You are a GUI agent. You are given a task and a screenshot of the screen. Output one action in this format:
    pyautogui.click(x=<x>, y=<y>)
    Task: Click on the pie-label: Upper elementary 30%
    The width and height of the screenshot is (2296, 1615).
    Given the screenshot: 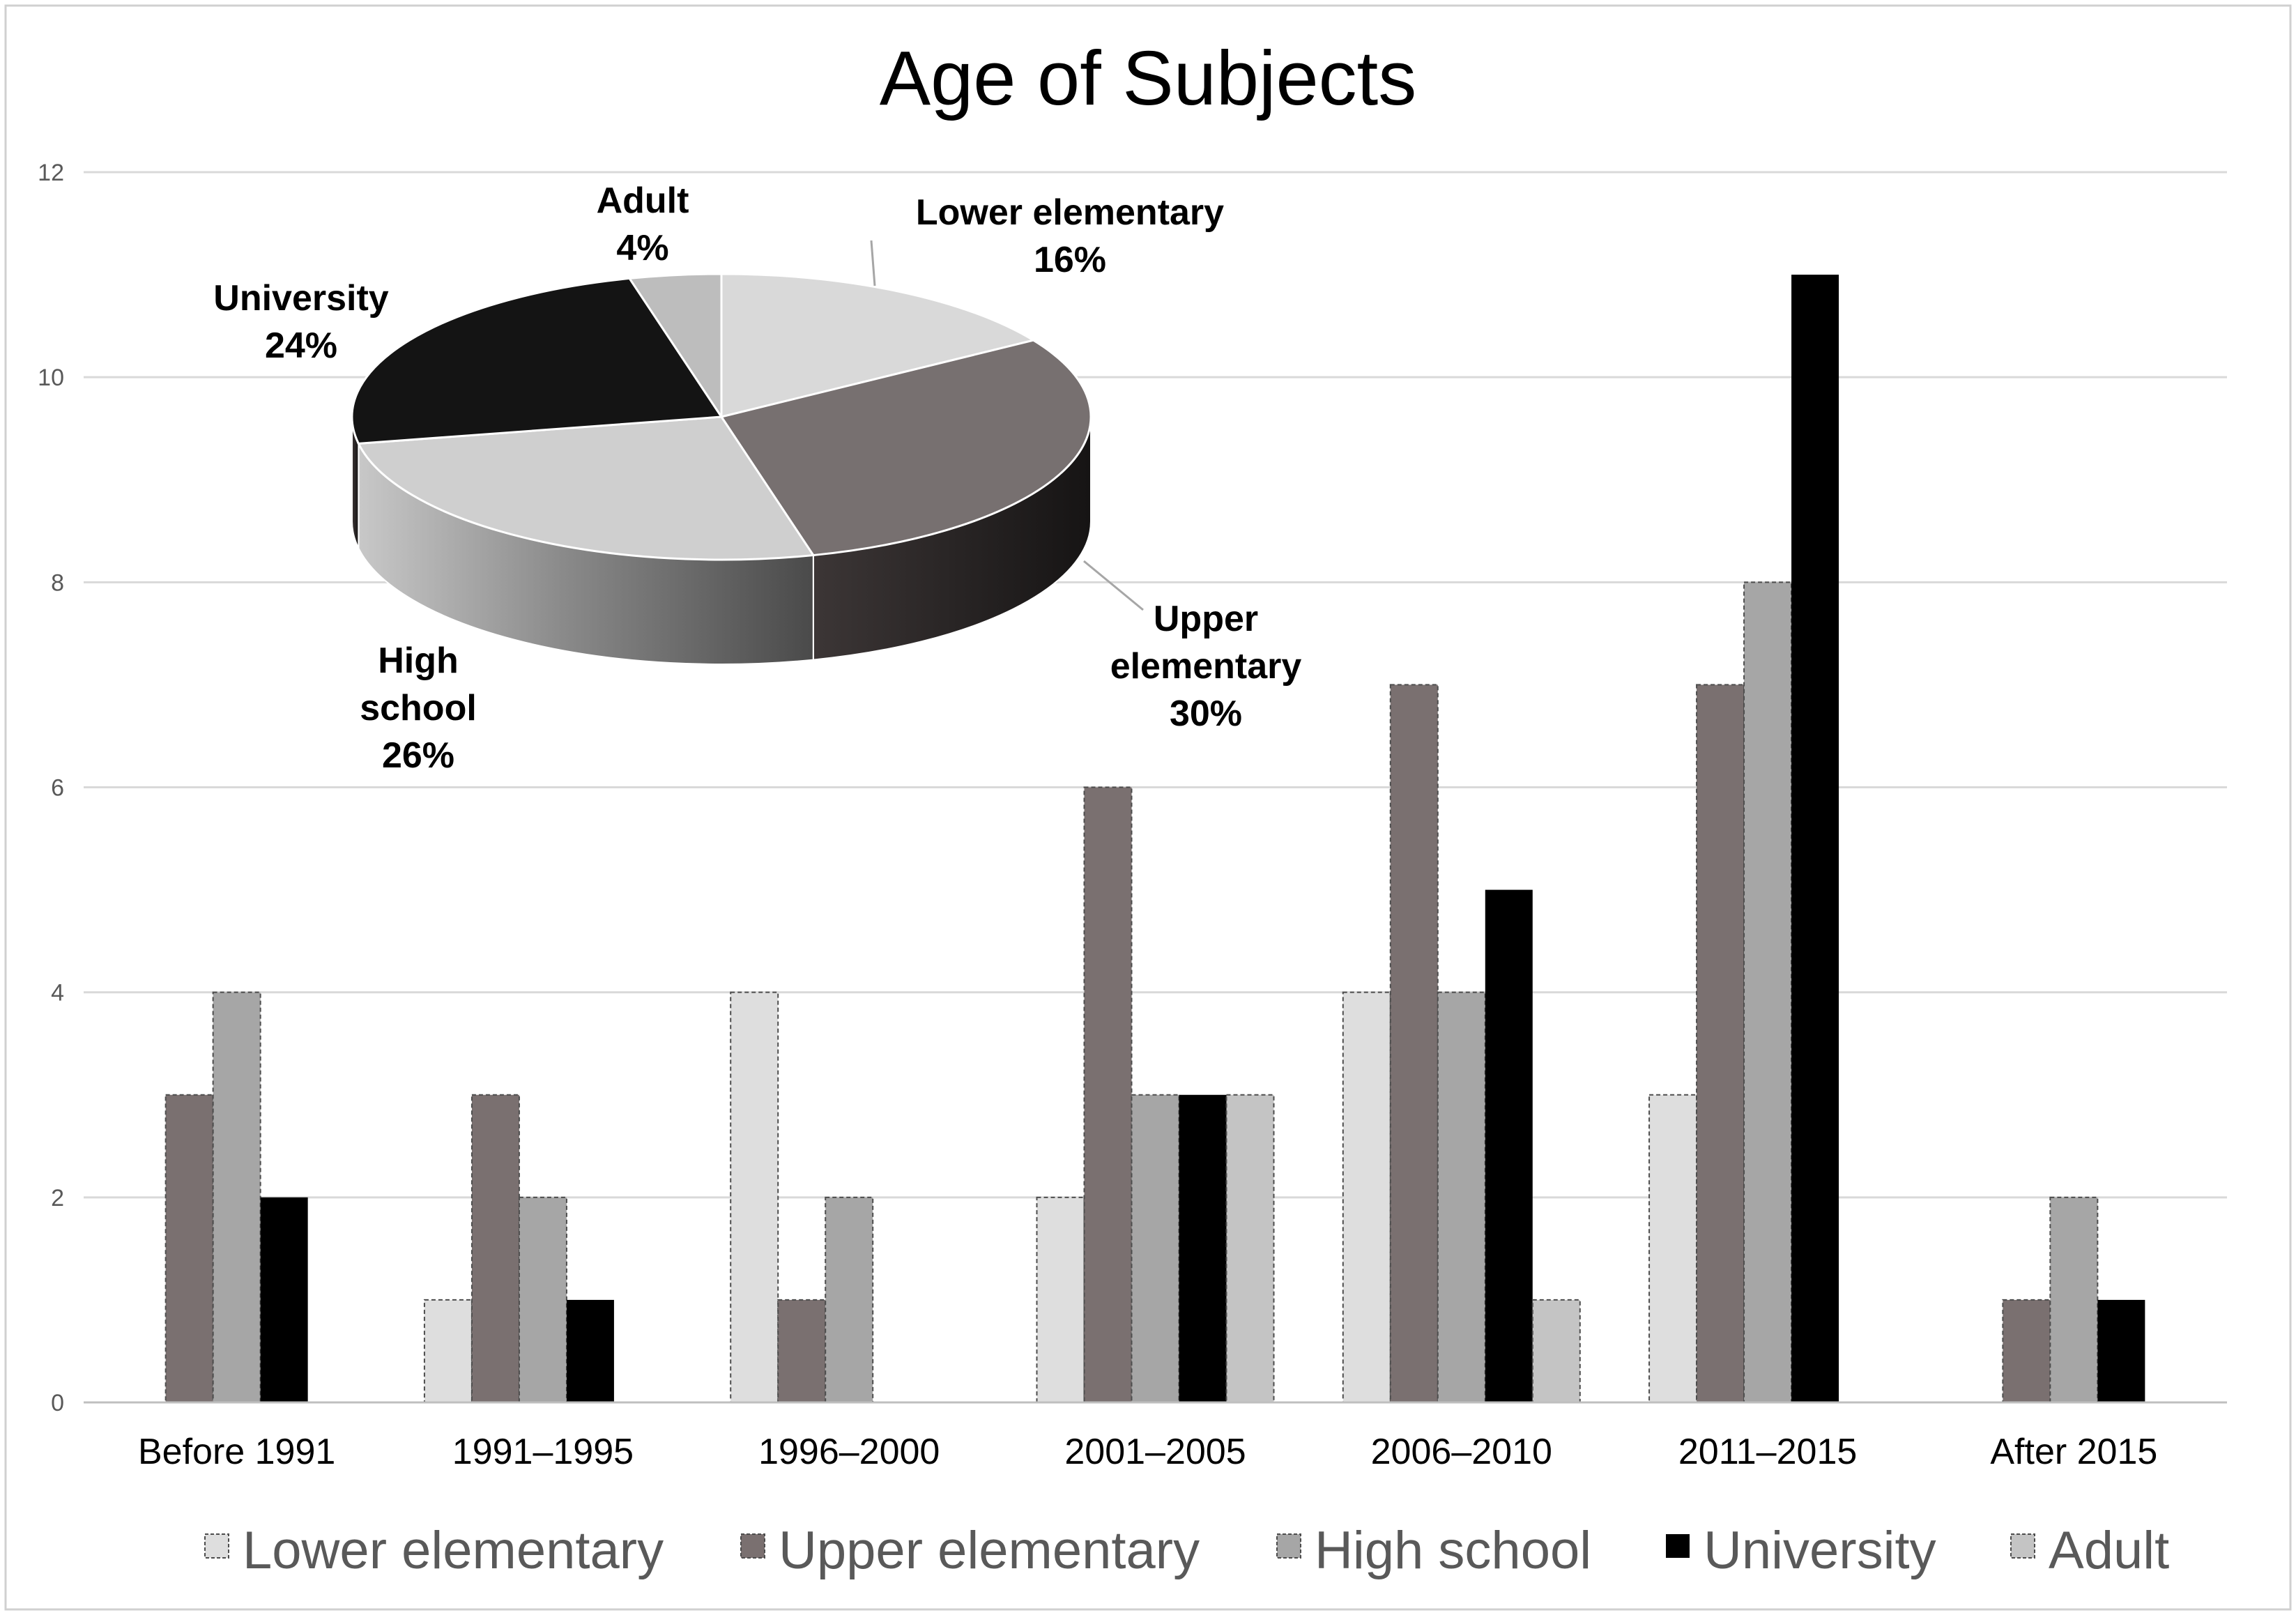 What is the action you would take?
    pyautogui.click(x=1192, y=647)
    